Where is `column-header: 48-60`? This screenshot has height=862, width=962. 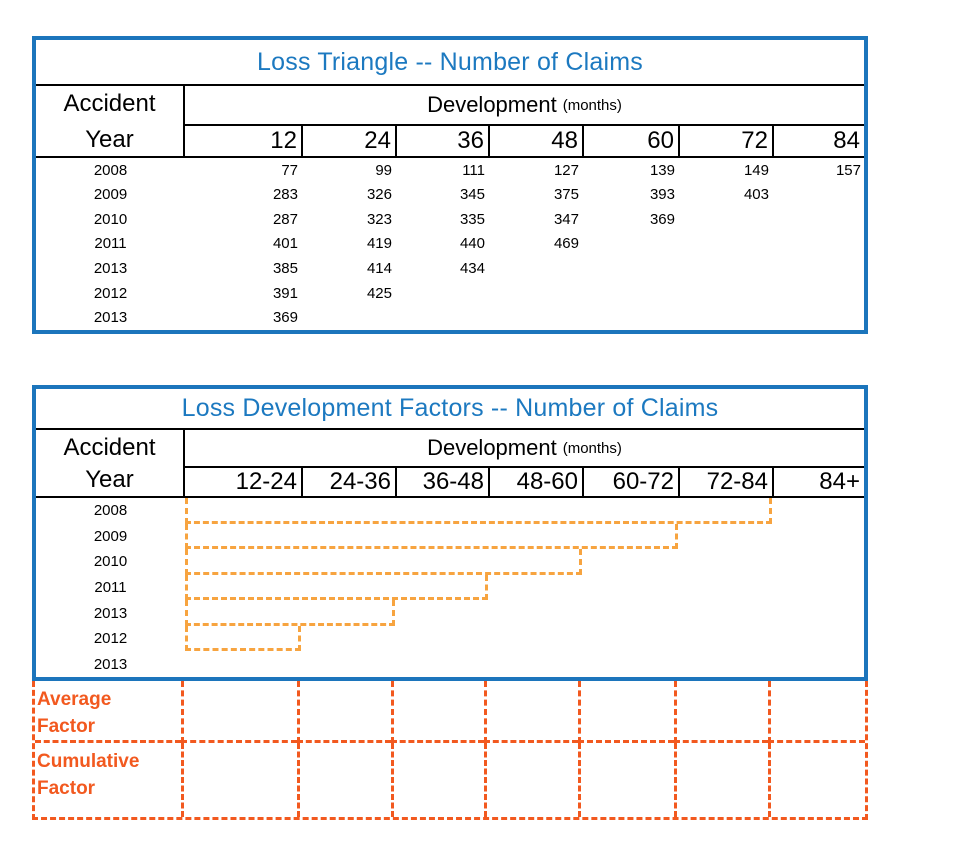
column-header: 48-60 is located at coordinates (535, 482).